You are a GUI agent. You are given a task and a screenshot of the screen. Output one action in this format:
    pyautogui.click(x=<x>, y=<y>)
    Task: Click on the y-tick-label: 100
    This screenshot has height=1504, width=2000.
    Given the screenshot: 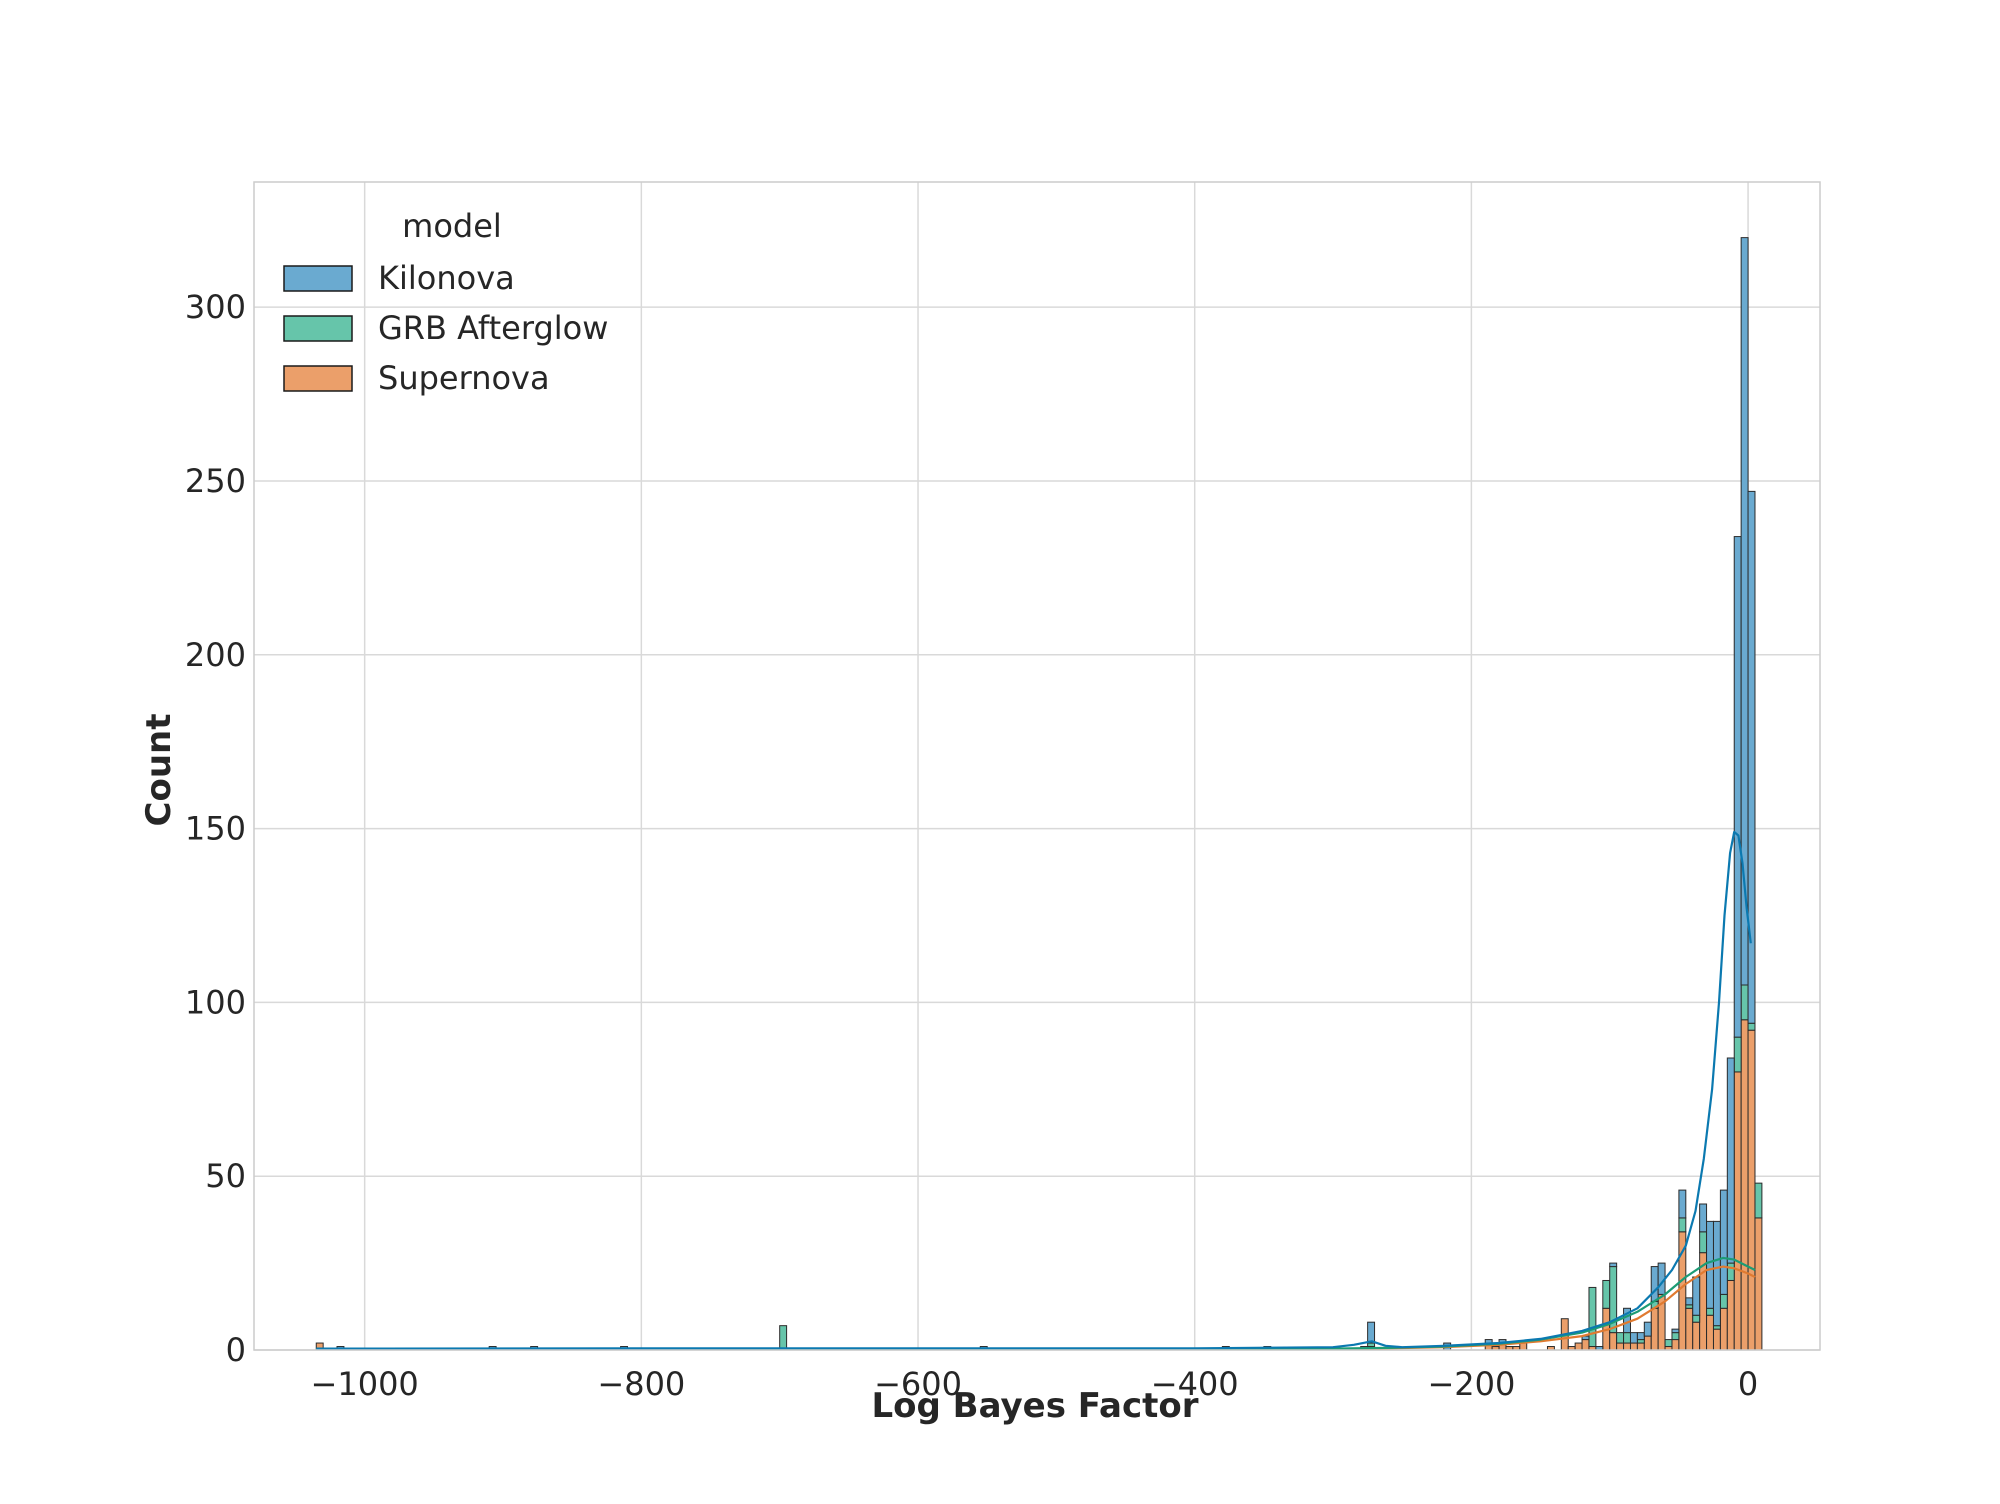 What is the action you would take?
    pyautogui.click(x=215, y=1002)
    